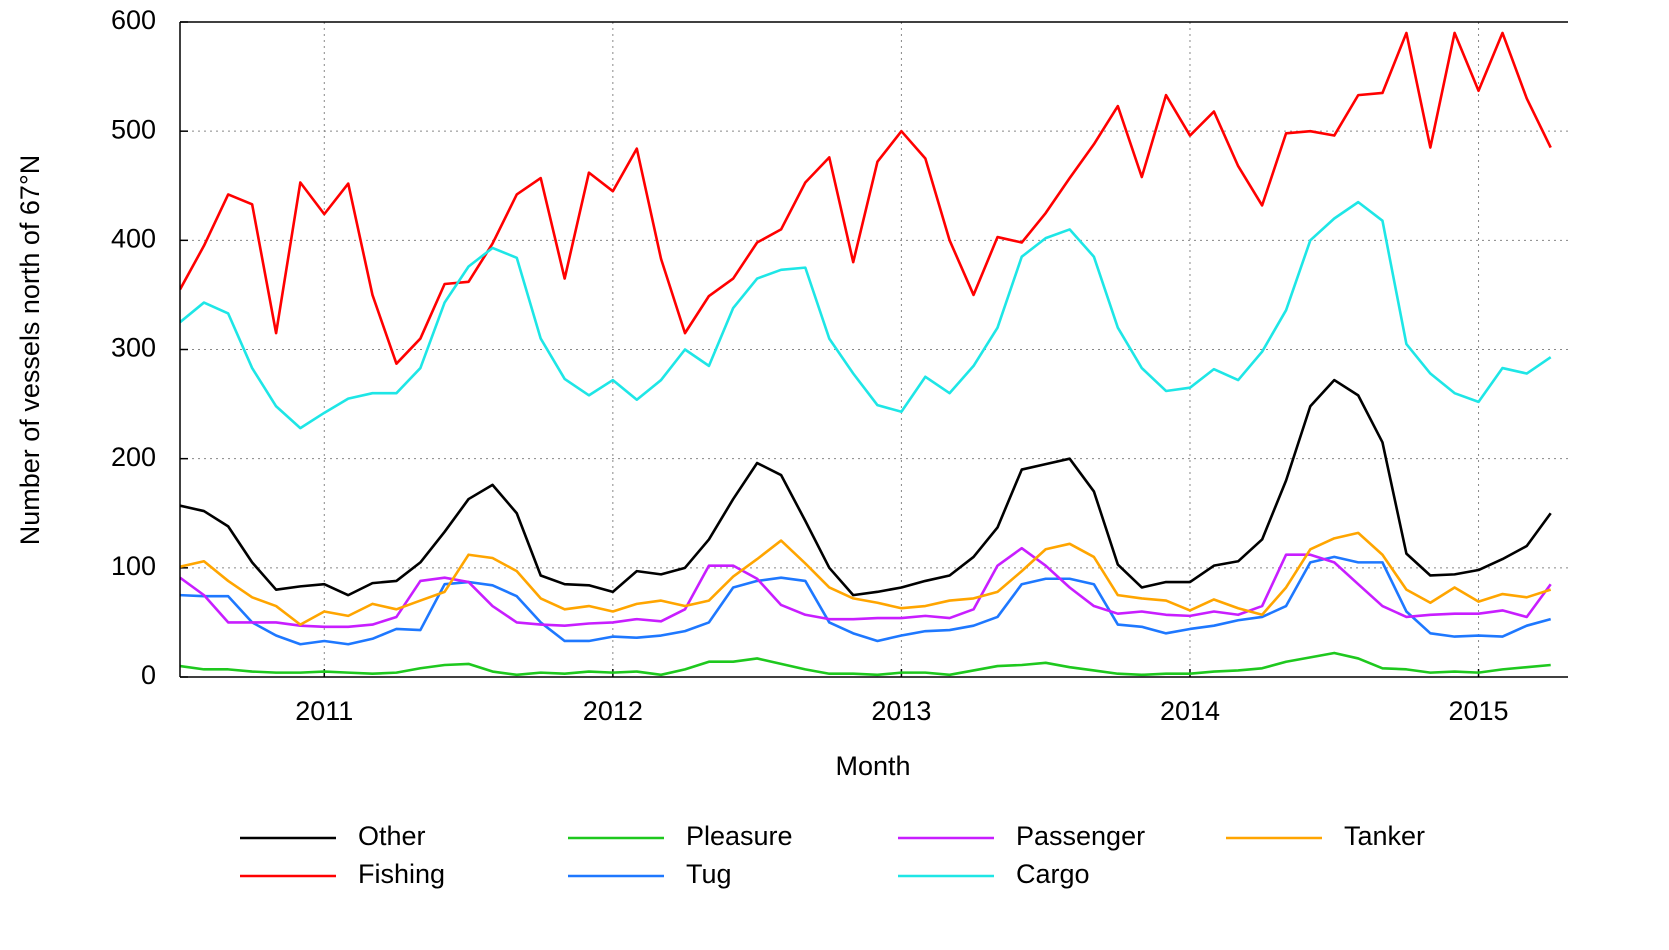  What do you see at coordinates (709, 874) in the screenshot?
I see `legend-label: Tug` at bounding box center [709, 874].